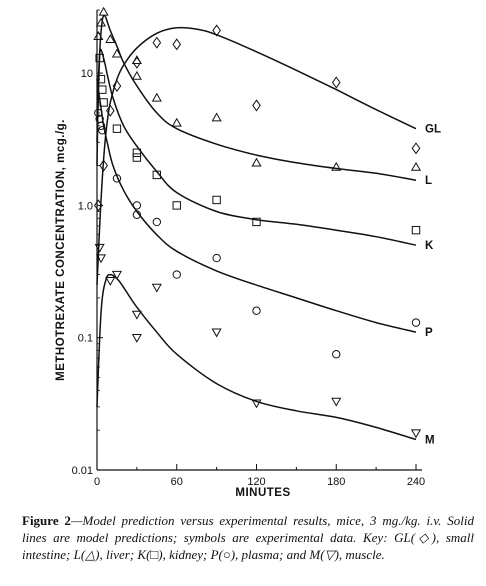 The image size is (486, 586). Describe the element at coordinates (97, 482) in the screenshot. I see `x-tick-label: 0` at that location.